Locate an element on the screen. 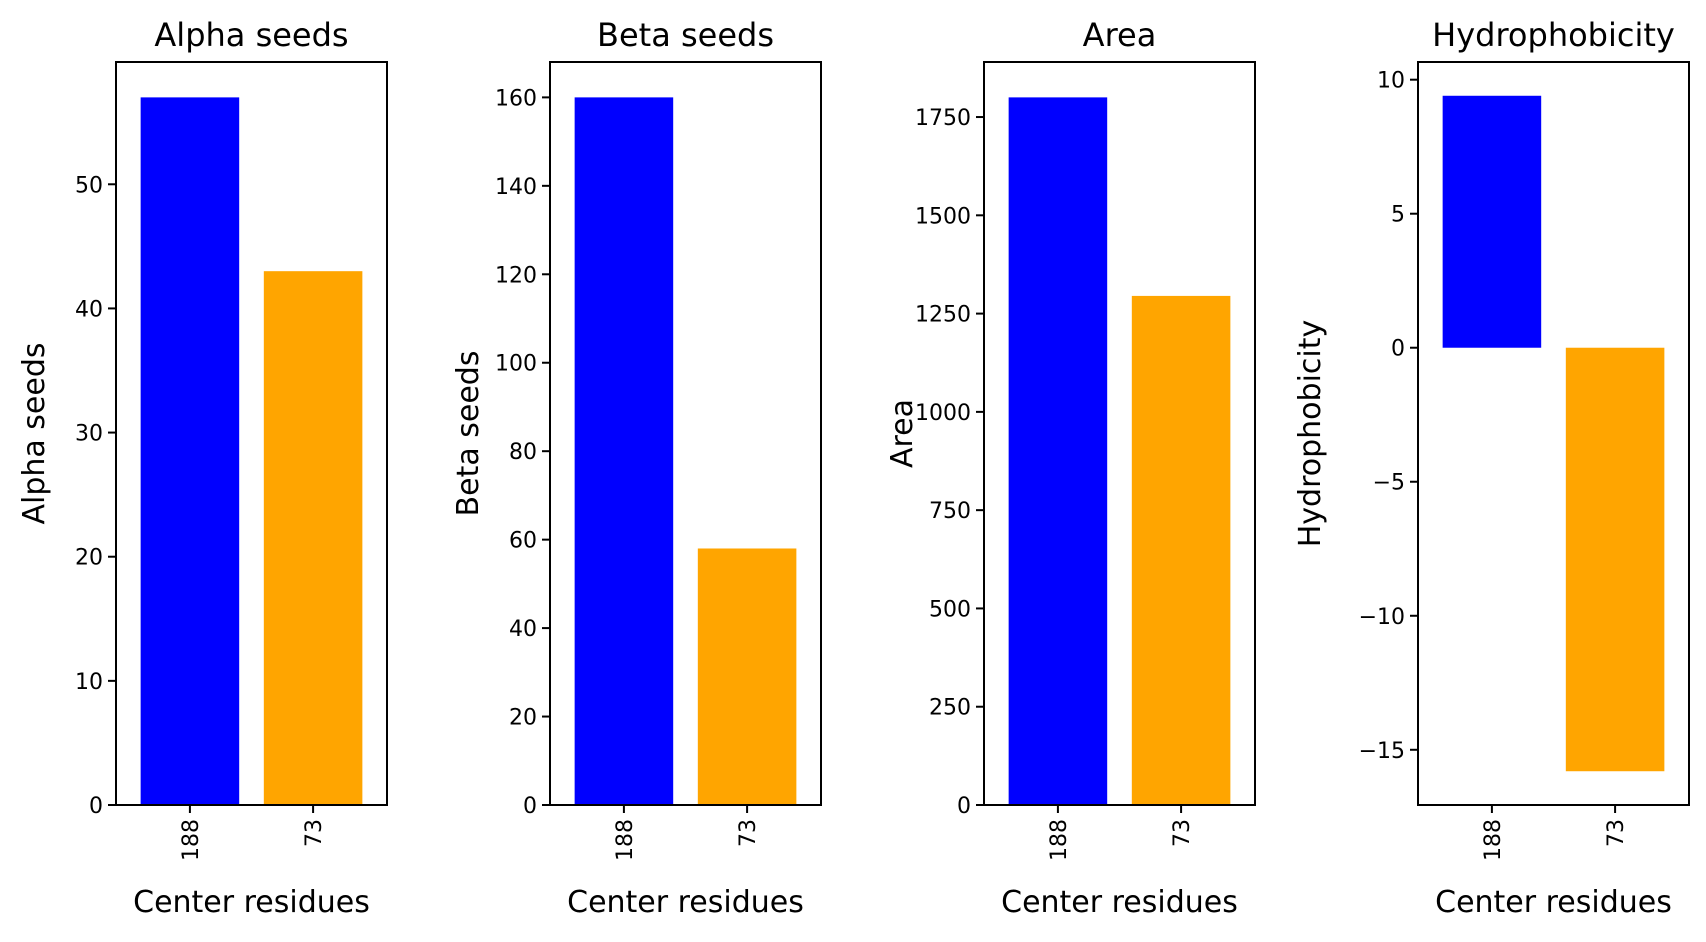  y-tick-label: 1250 is located at coordinates (943, 315).